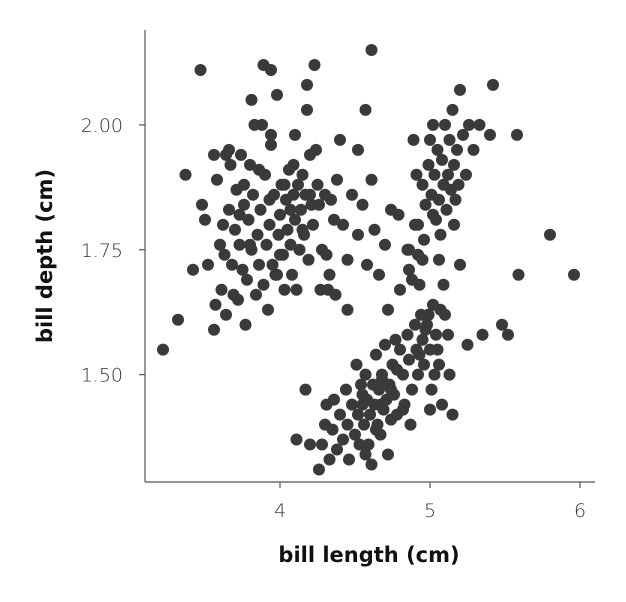 This screenshot has height=602, width=626. I want to click on y-ticks: 1.50 1.75 2.00, so click(113, 251).